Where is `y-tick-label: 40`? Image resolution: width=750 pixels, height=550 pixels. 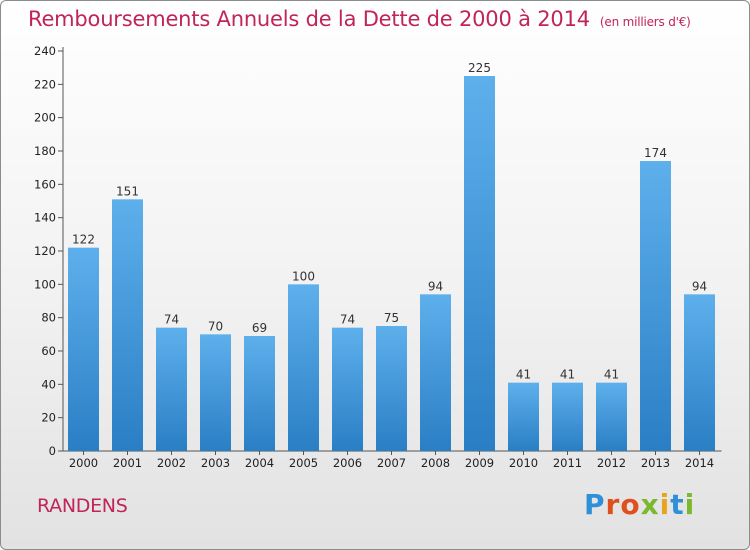
y-tick-label: 40 is located at coordinates (48, 384).